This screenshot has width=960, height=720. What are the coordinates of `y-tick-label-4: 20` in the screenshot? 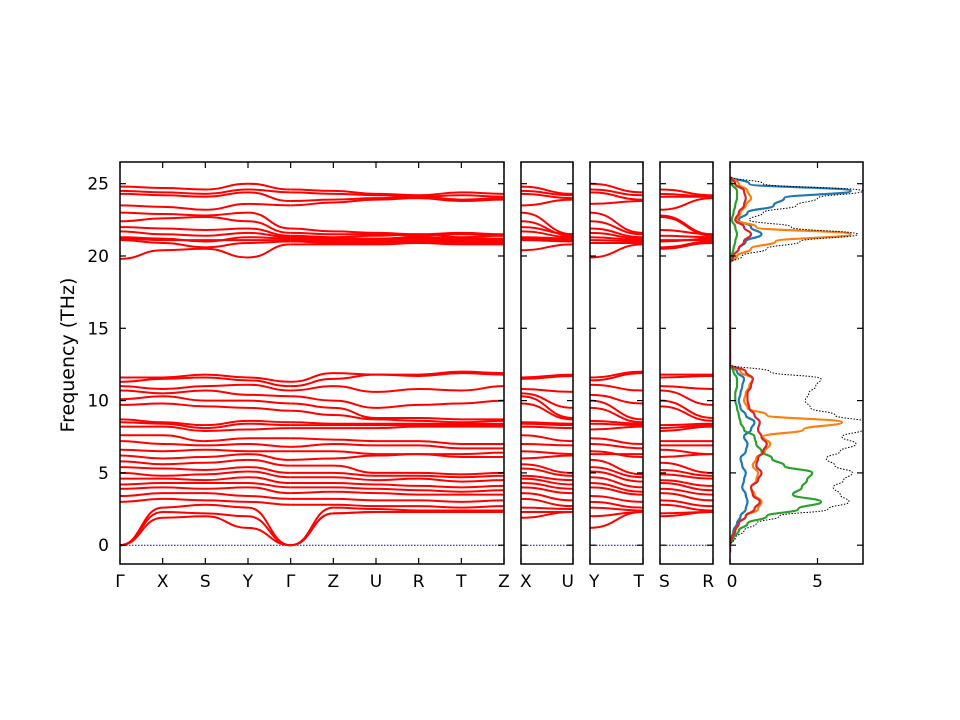 It's located at (98, 257).